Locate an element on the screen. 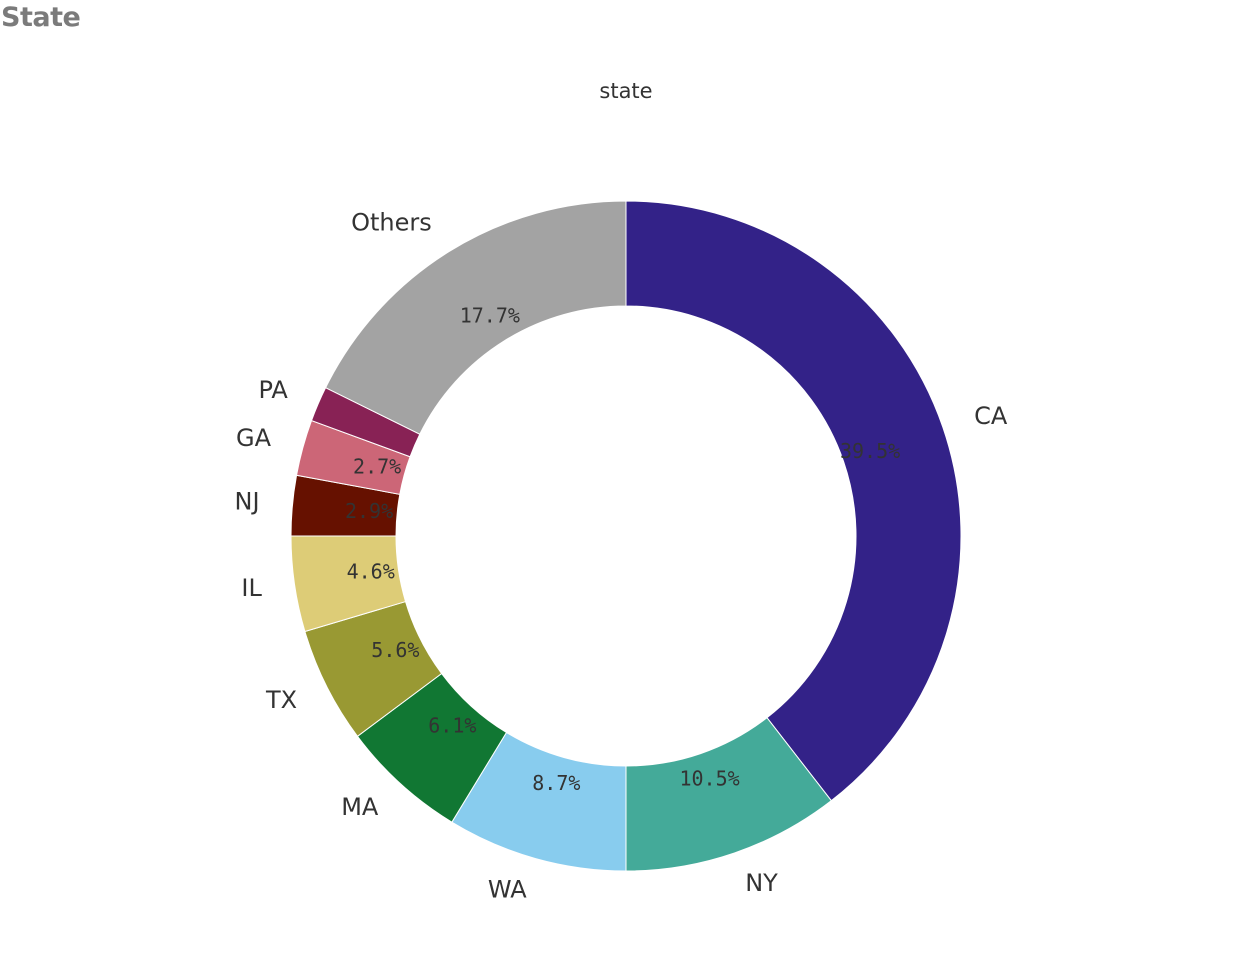 Image resolution: width=1252 pixels, height=954 pixels. percent-label-ca: 39.5% is located at coordinates (870, 451).